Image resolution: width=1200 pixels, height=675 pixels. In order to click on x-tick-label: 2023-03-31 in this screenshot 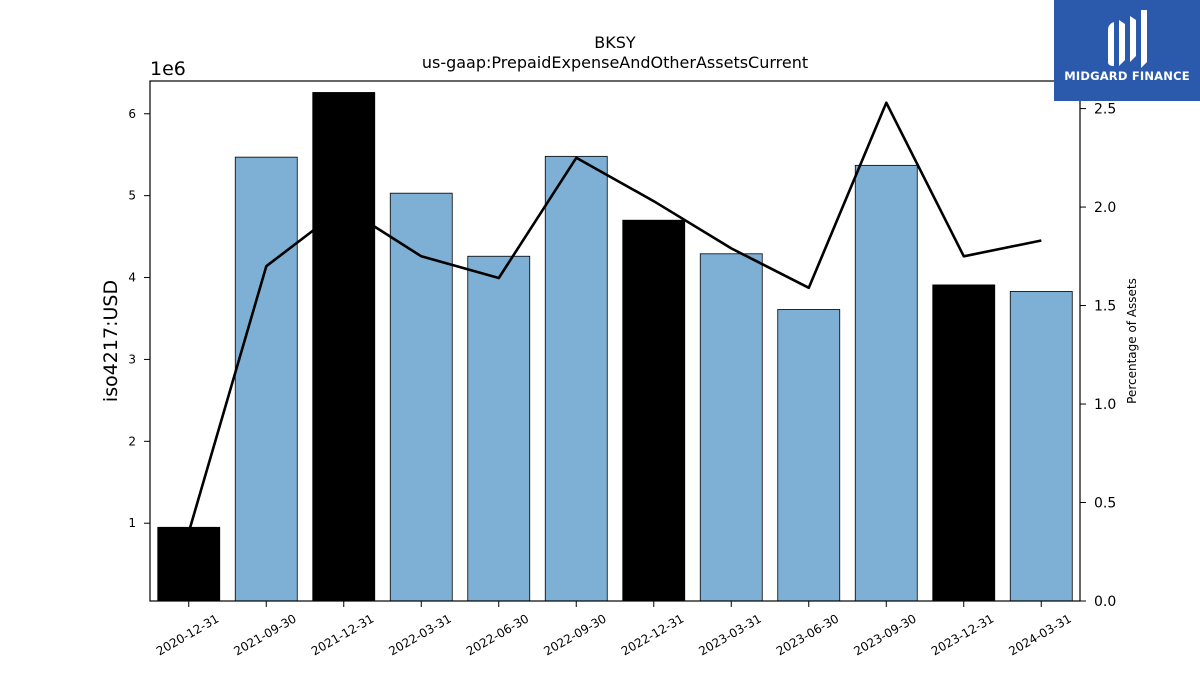, I will do `click(729, 634)`.